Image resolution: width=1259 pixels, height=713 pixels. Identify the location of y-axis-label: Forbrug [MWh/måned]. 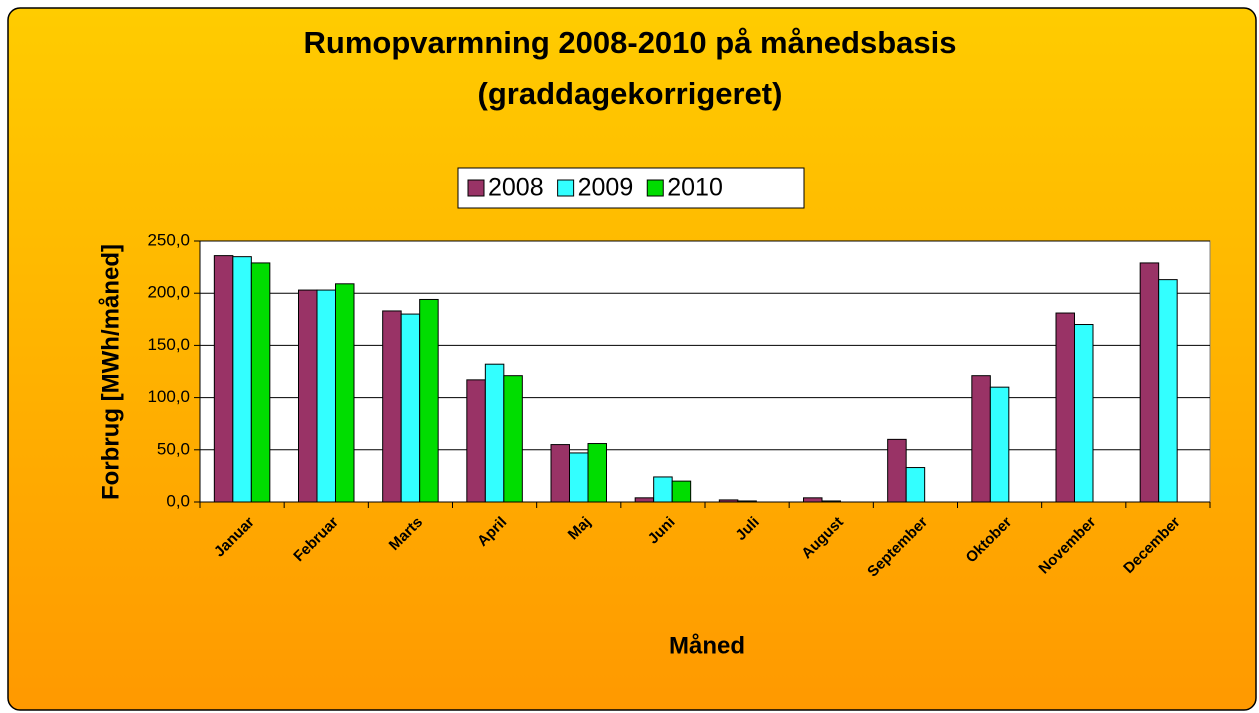
(110, 372).